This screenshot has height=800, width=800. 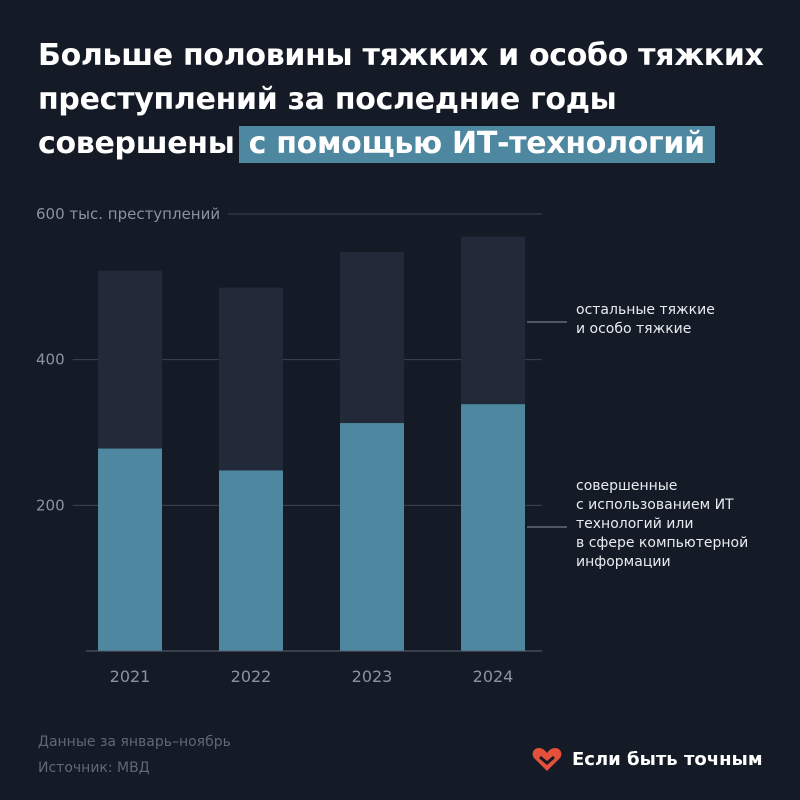 What do you see at coordinates (623, 562) in the screenshot?
I see `legend-label-line: информации` at bounding box center [623, 562].